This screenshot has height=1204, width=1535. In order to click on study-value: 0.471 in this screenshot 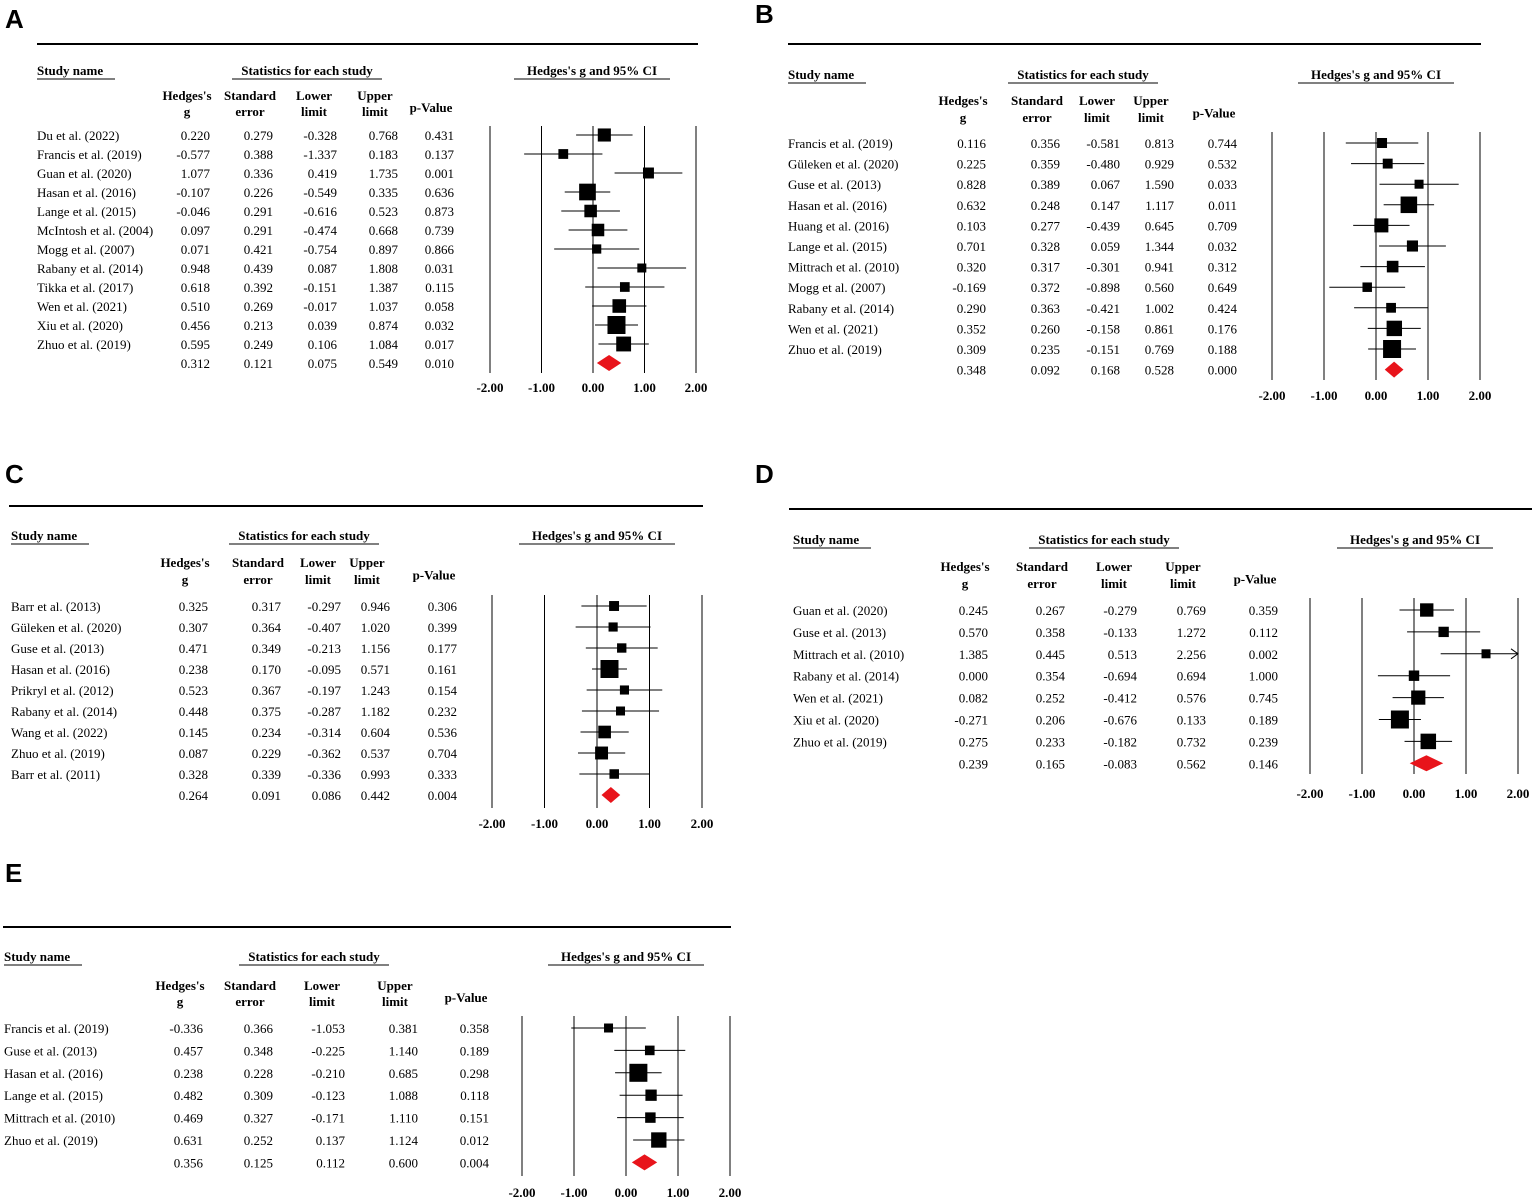, I will do `click(193, 648)`.